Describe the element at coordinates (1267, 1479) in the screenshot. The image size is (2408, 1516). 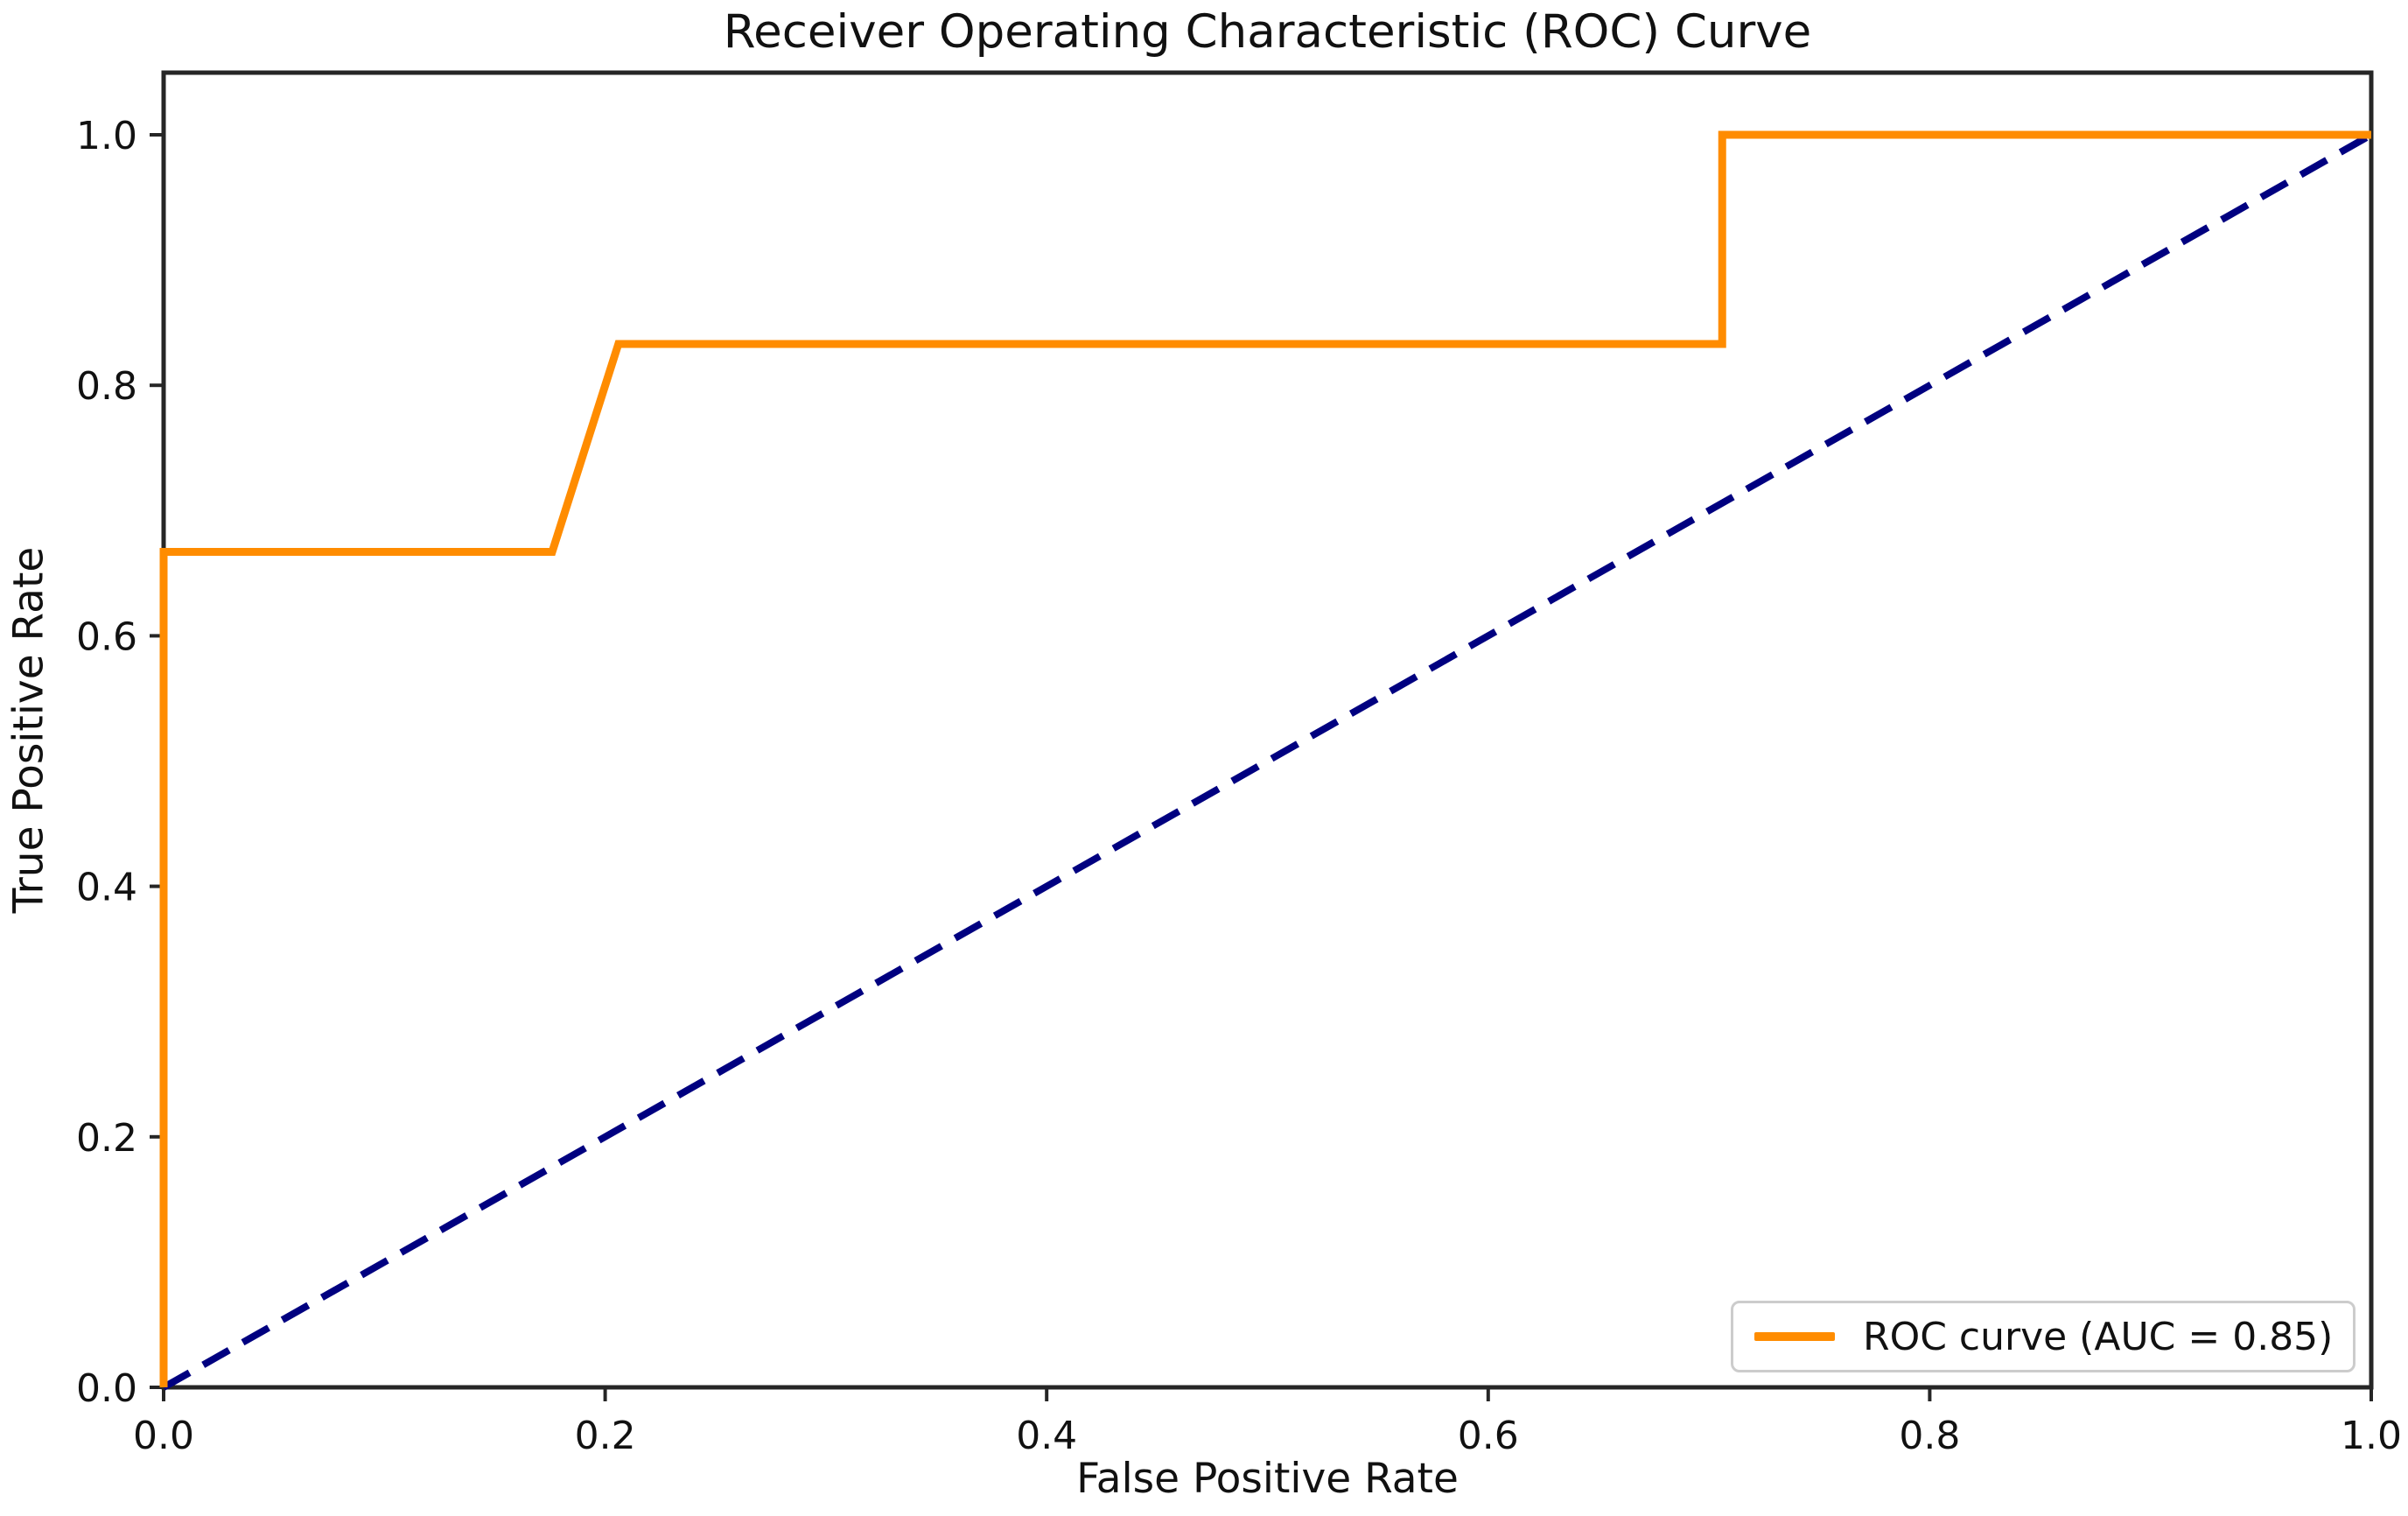
I see `x-axis-label: False Positive Rate` at that location.